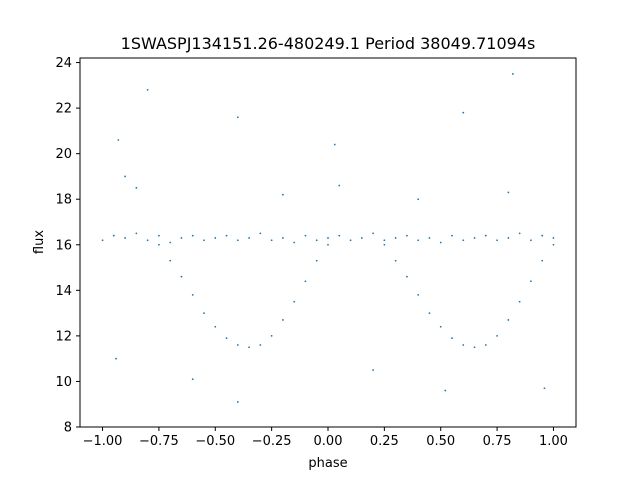  What do you see at coordinates (327, 463) in the screenshot?
I see `x-axis-label: phase` at bounding box center [327, 463].